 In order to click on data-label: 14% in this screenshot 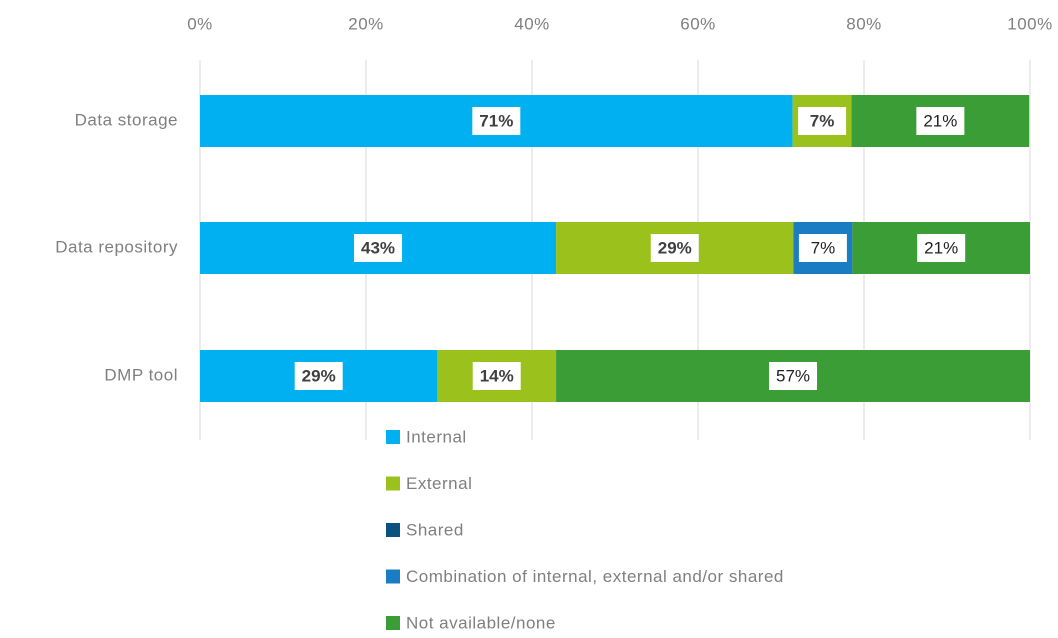, I will do `click(497, 375)`.